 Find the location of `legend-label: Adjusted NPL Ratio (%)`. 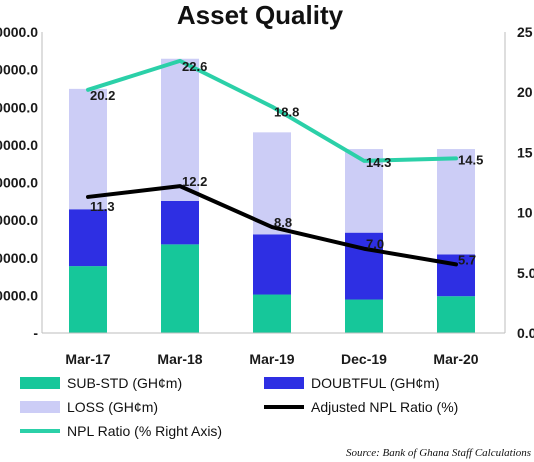

legend-label: Adjusted NPL Ratio (%) is located at coordinates (384, 407).